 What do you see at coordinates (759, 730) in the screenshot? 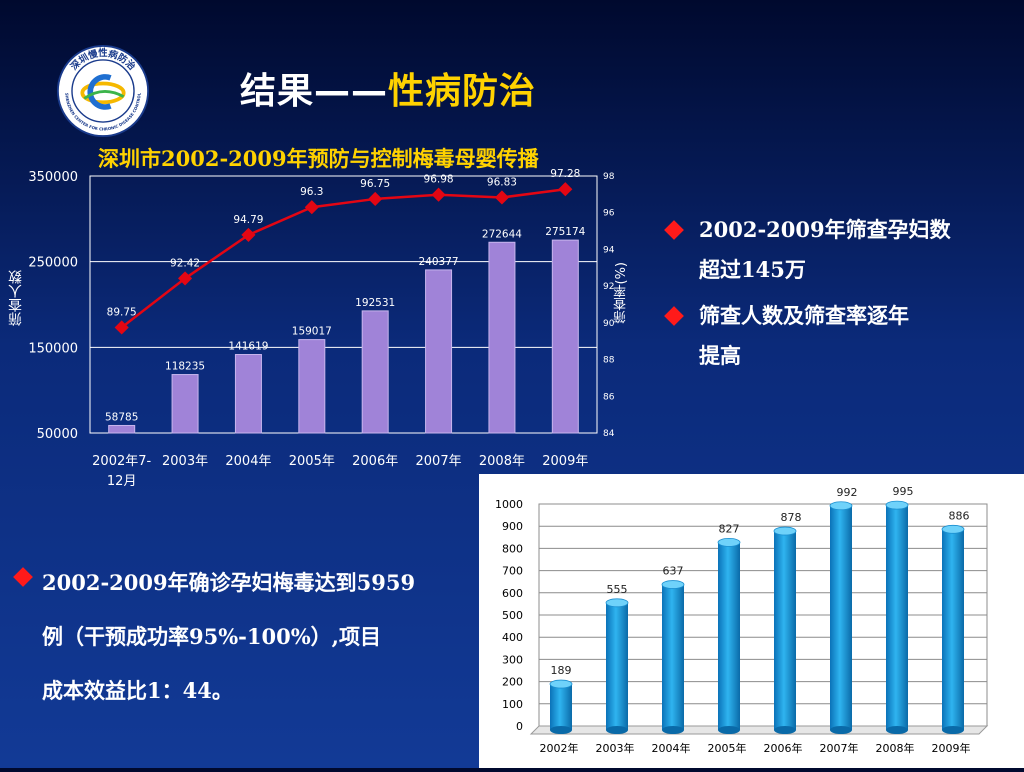
I see `chart2-floor` at bounding box center [759, 730].